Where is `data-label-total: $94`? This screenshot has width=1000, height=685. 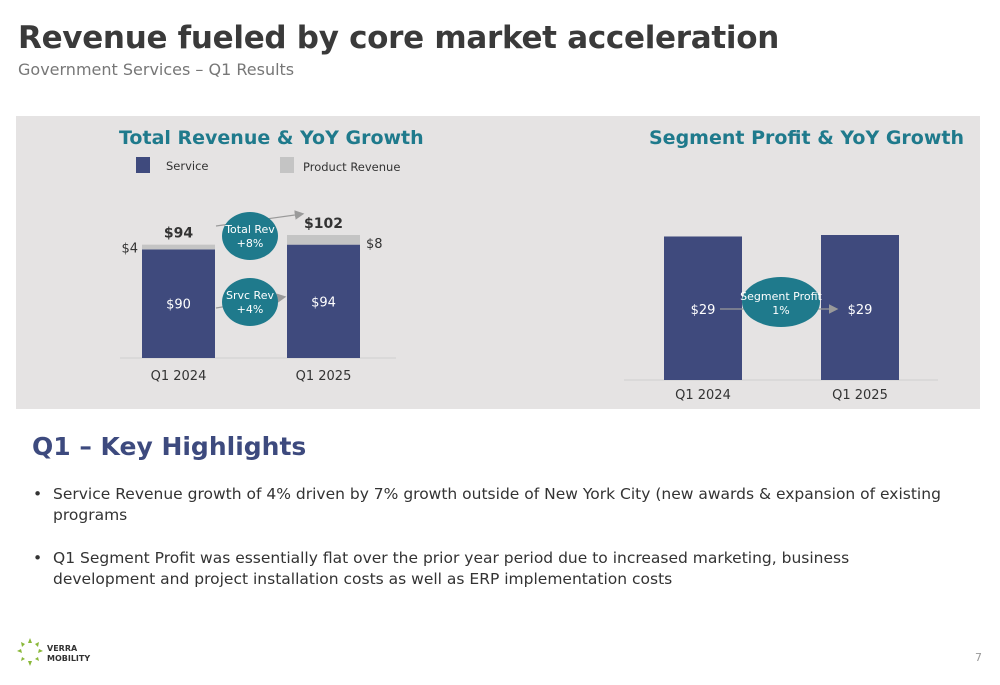
data-label-total: $94 is located at coordinates (178, 234).